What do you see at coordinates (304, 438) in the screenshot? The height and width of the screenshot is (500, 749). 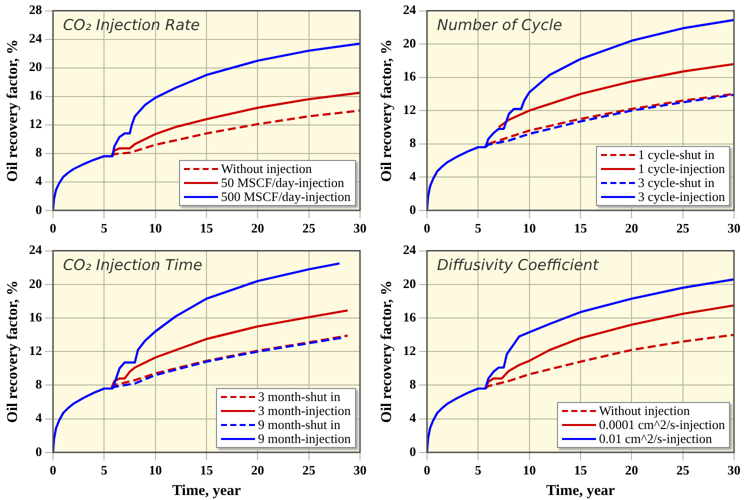 I see `legend-label: 9 month-injection` at bounding box center [304, 438].